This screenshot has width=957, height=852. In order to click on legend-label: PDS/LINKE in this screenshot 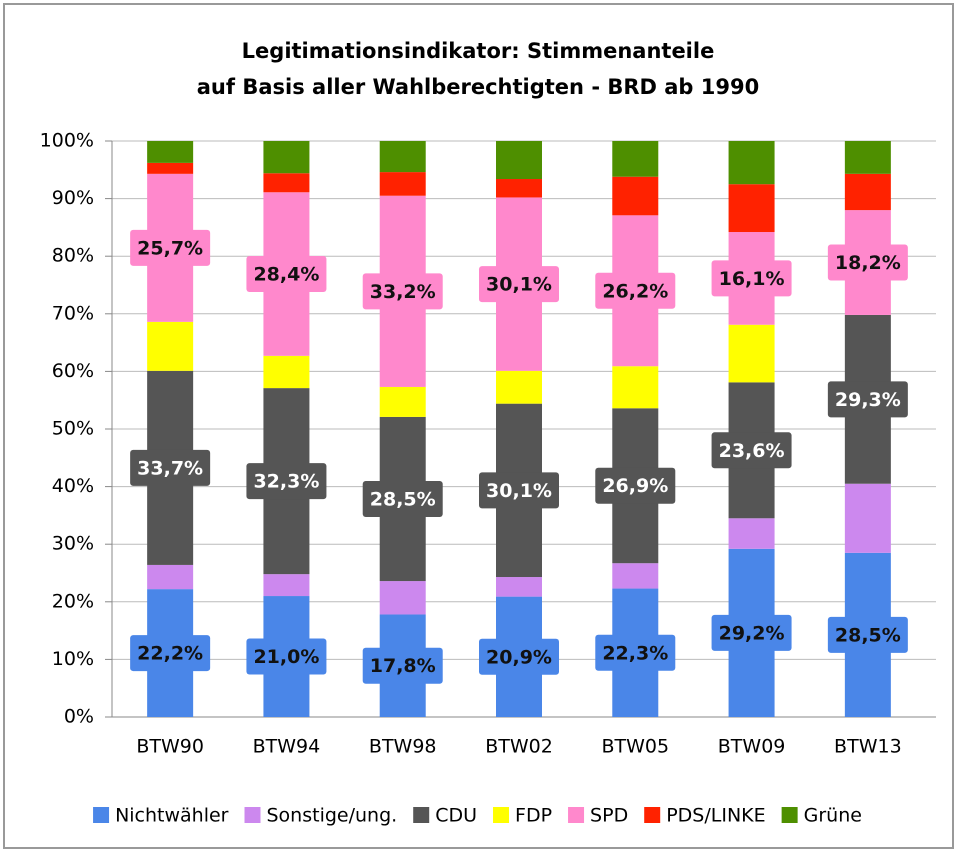, I will do `click(715, 816)`.